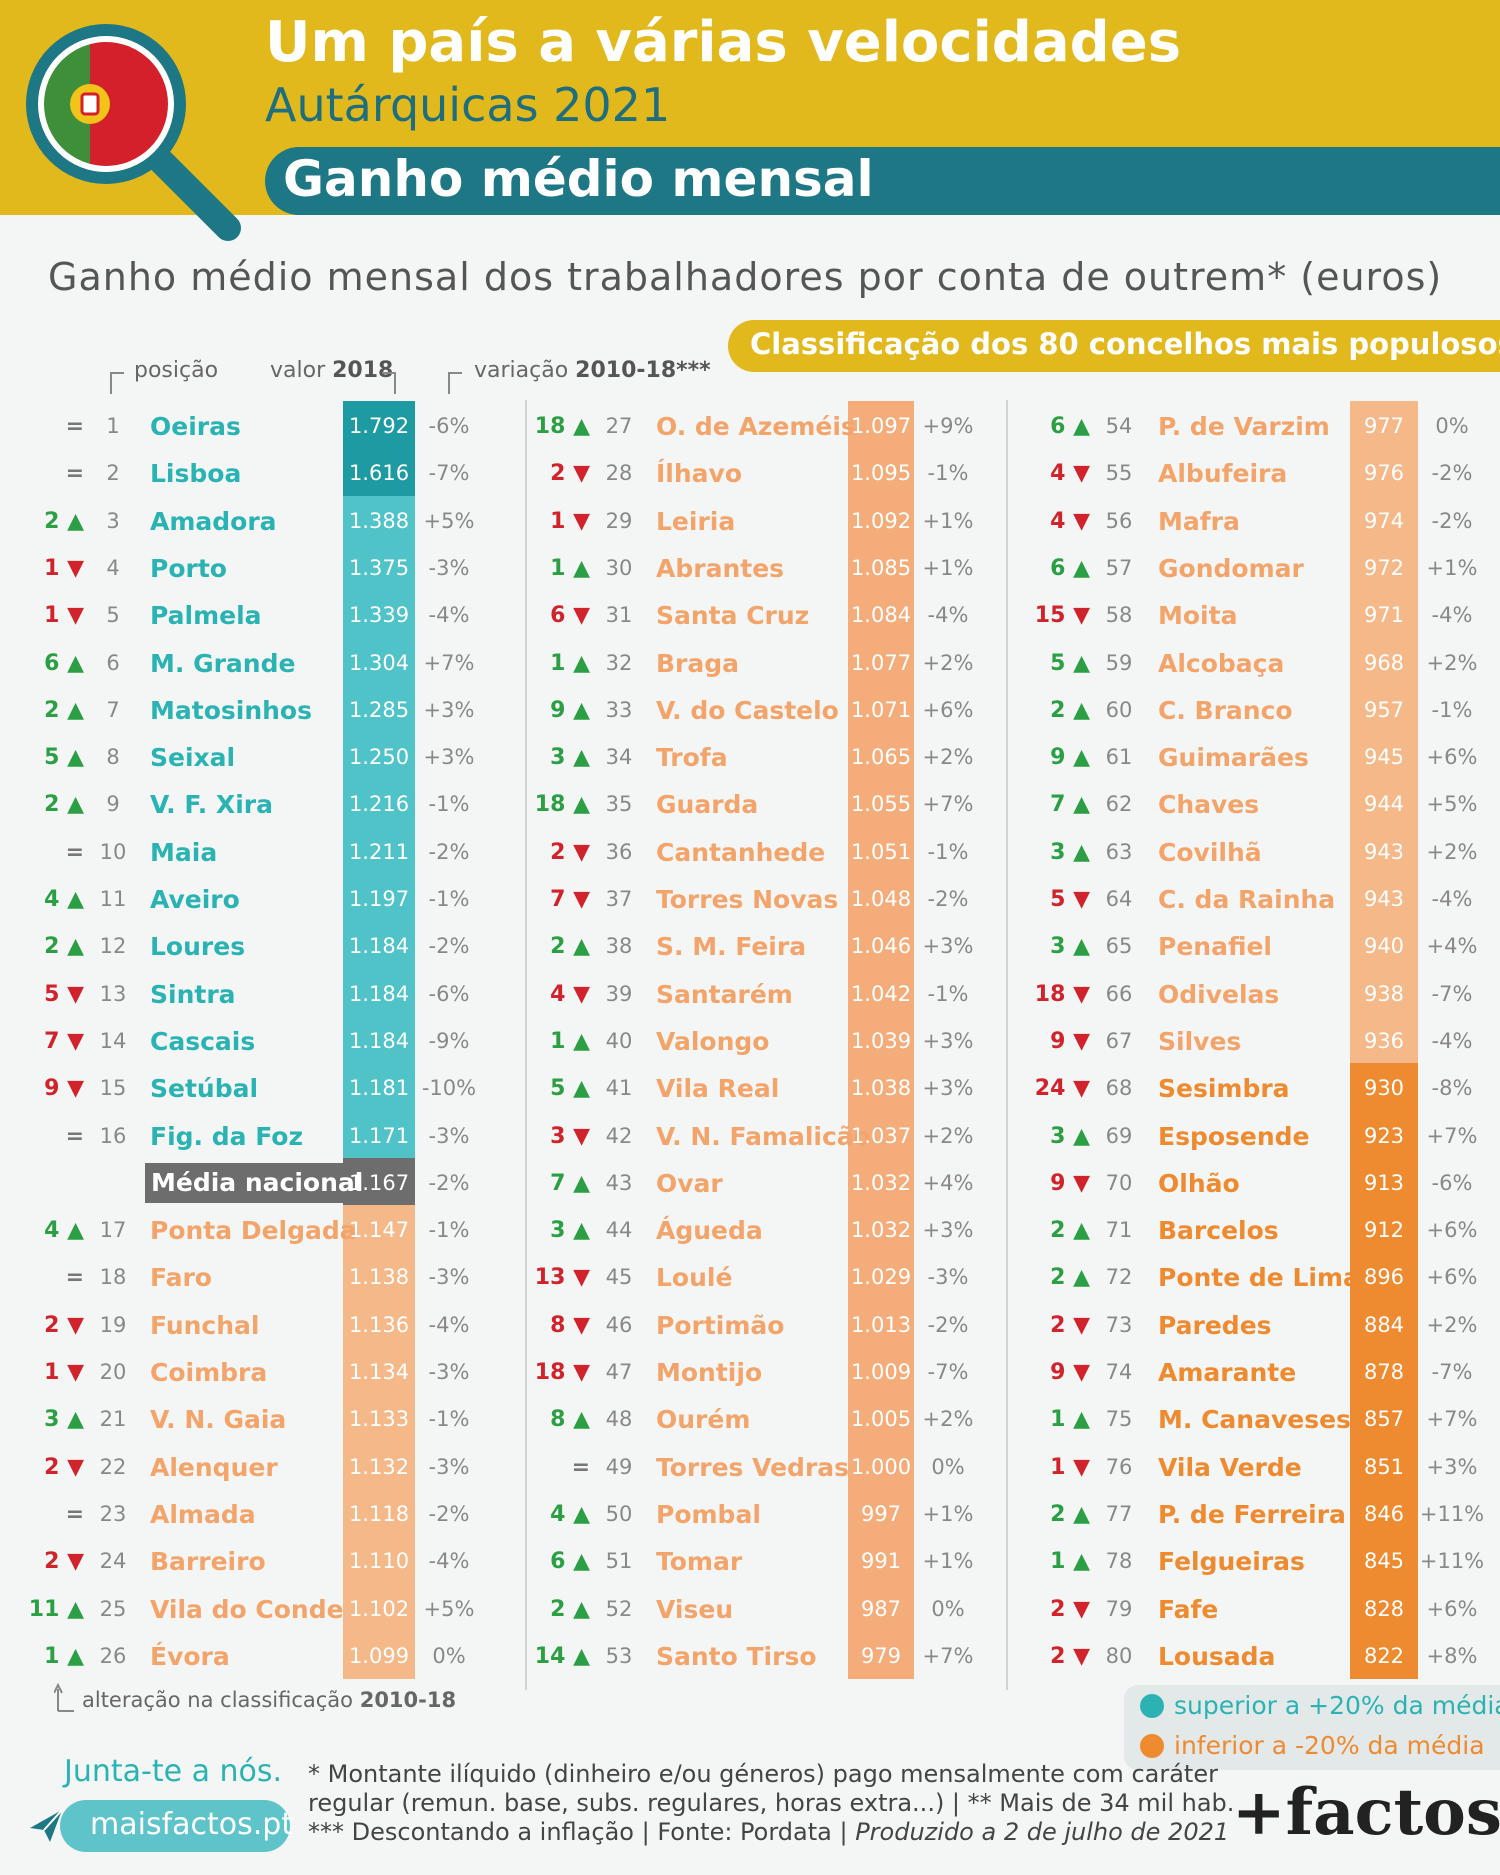  What do you see at coordinates (555, 473) in the screenshot?
I see `rank-change: 2 ▼` at bounding box center [555, 473].